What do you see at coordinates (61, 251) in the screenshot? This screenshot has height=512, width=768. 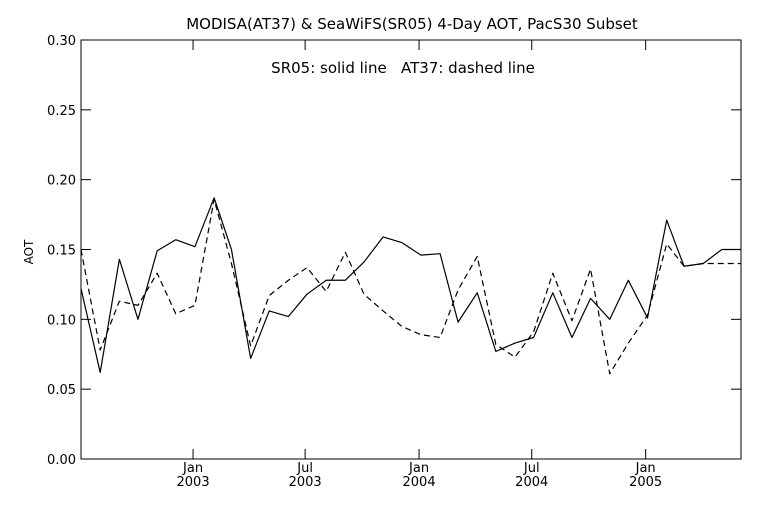 I see `y-tick-label: 0.15` at bounding box center [61, 251].